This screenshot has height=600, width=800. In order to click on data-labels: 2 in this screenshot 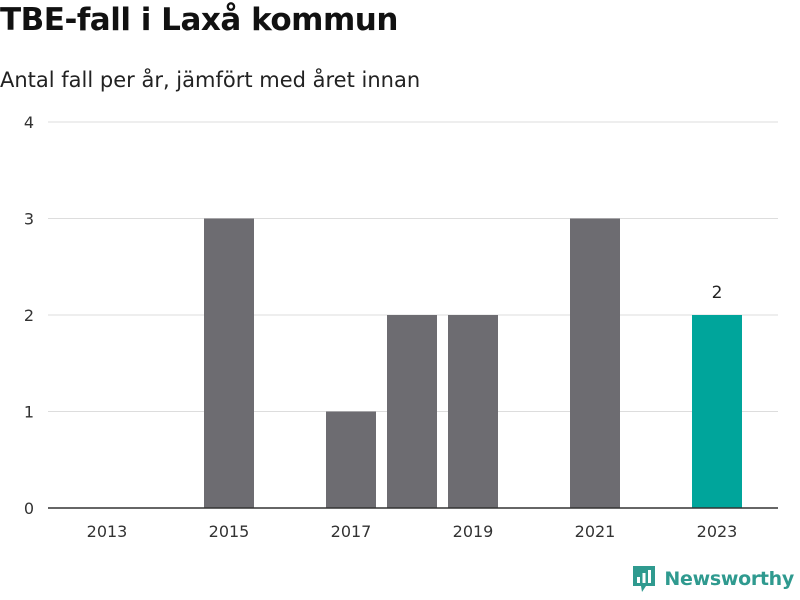, I will do `click(717, 293)`.